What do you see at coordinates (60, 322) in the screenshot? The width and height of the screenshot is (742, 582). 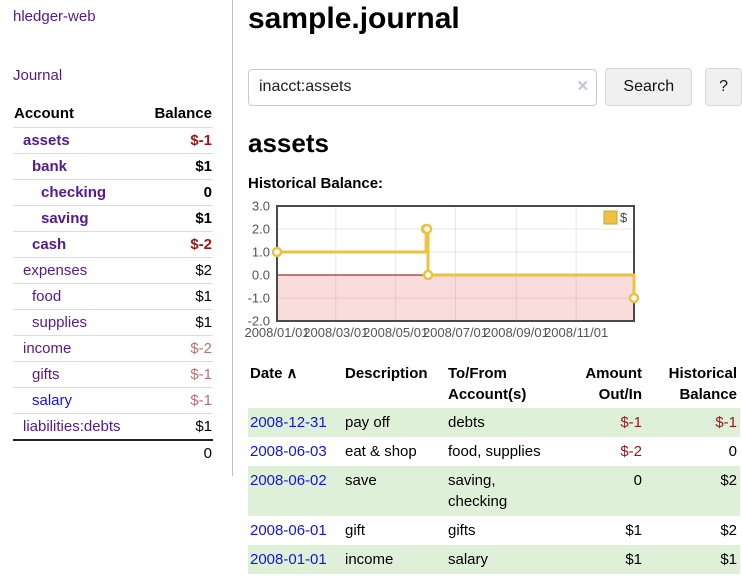 I see `account-link-supplies: supplies` at bounding box center [60, 322].